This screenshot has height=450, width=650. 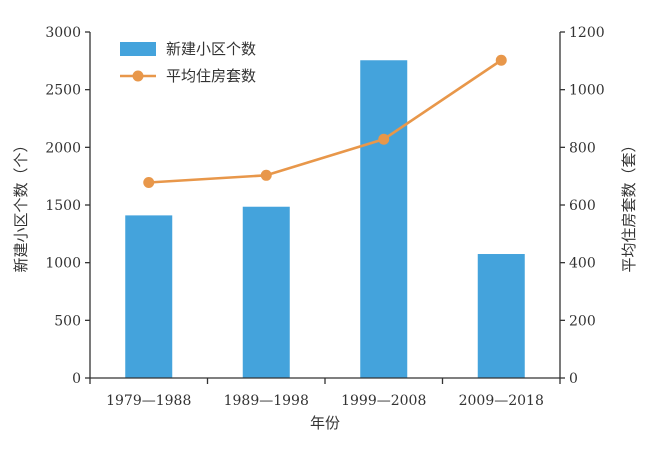 I want to click on x-tick-label: 2009—2018, so click(x=501, y=401).